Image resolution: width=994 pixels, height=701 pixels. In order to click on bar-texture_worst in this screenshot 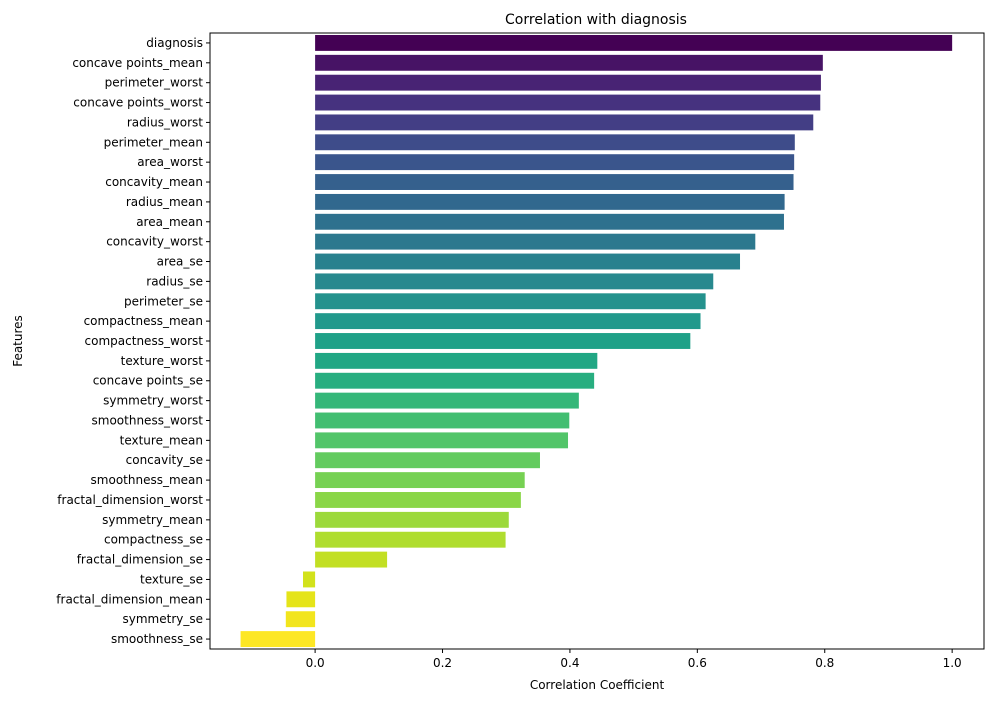, I will do `click(456, 360)`.